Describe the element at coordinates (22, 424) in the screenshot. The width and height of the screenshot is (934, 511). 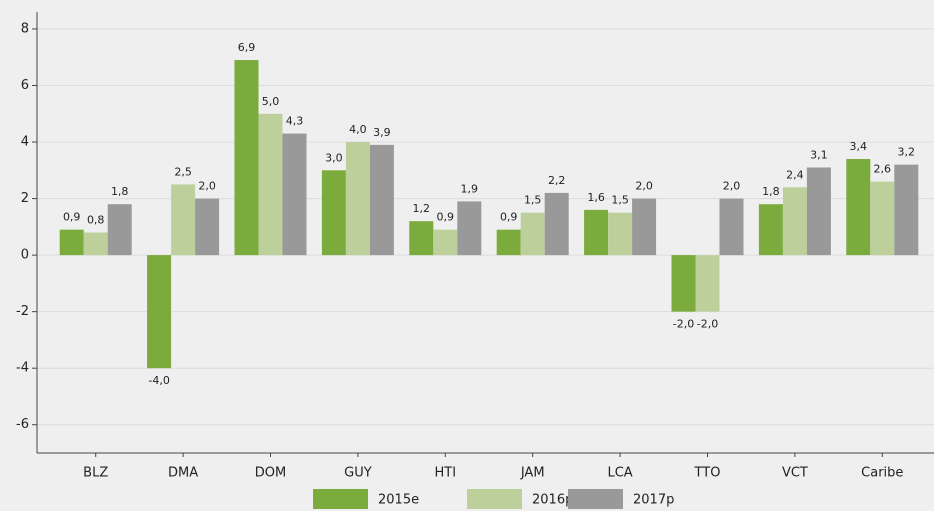
I see `y-tick-label: -6` at that location.